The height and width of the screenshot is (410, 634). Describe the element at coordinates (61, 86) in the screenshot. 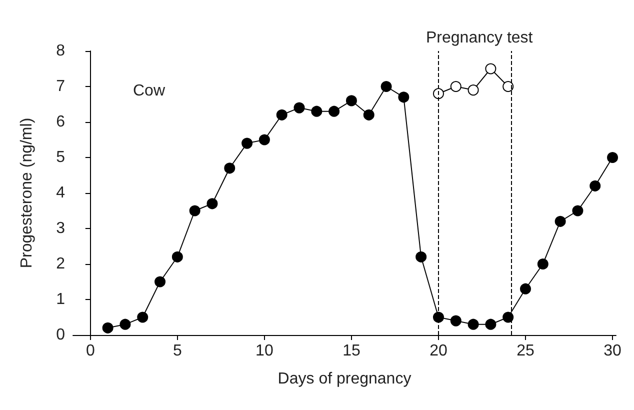

I see `y-tick-label: 7` at that location.